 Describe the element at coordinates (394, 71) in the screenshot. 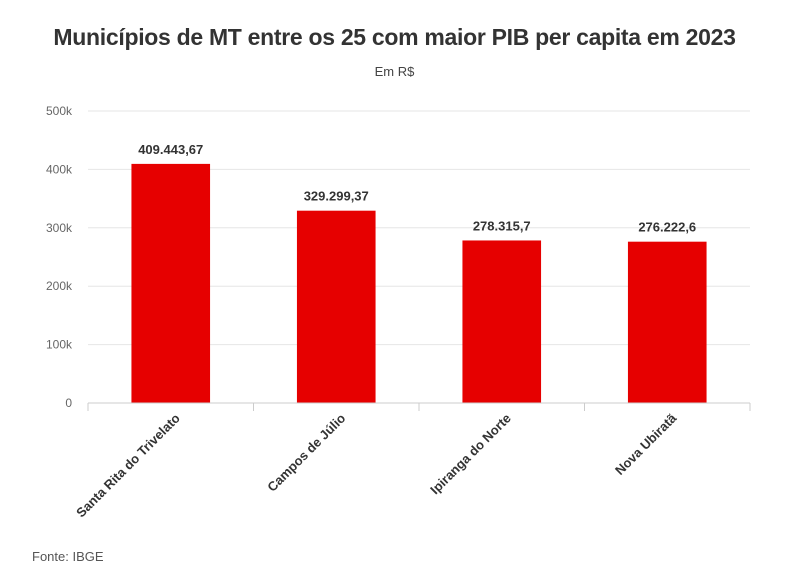

I see `chart-subtitle: Em R$` at that location.